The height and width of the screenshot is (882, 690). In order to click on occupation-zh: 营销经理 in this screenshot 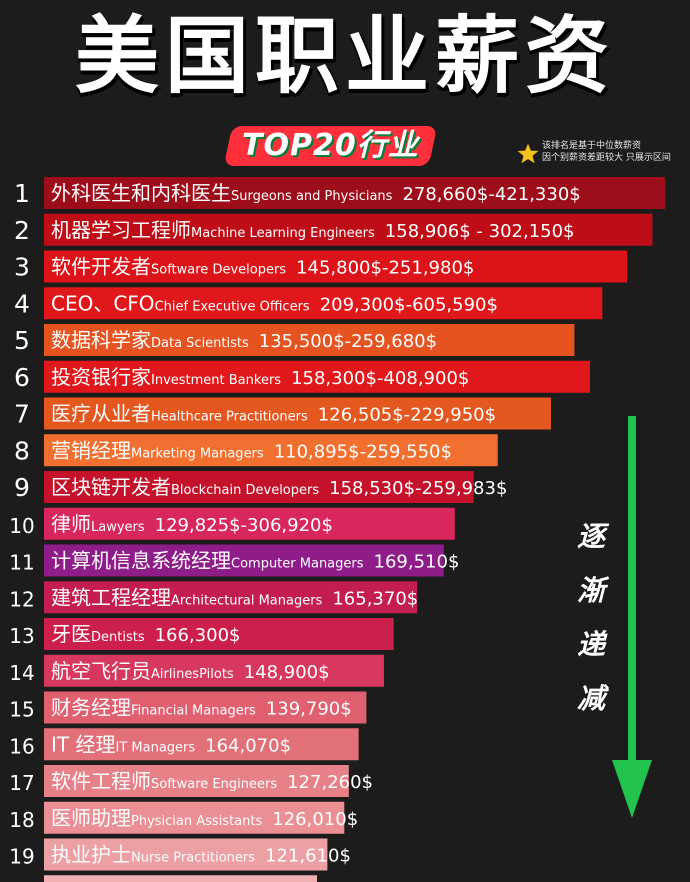, I will do `click(91, 450)`.